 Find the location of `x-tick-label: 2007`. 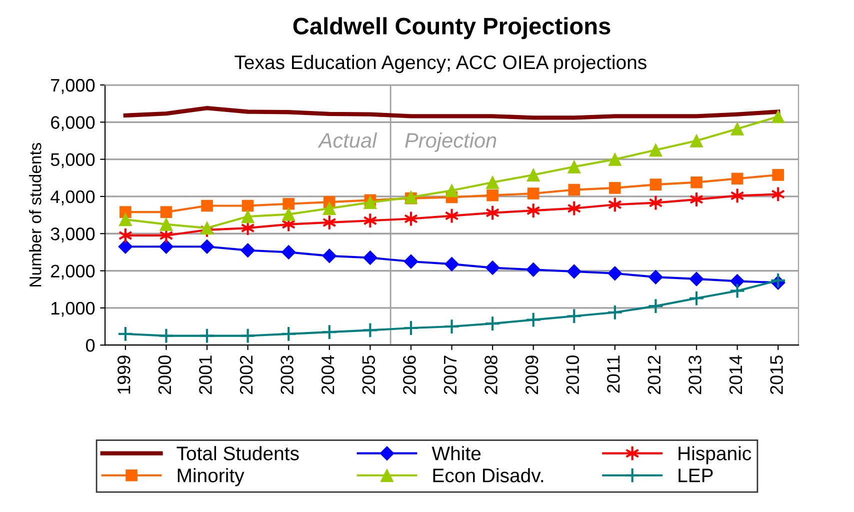

x-tick-label: 2007 is located at coordinates (450, 375).